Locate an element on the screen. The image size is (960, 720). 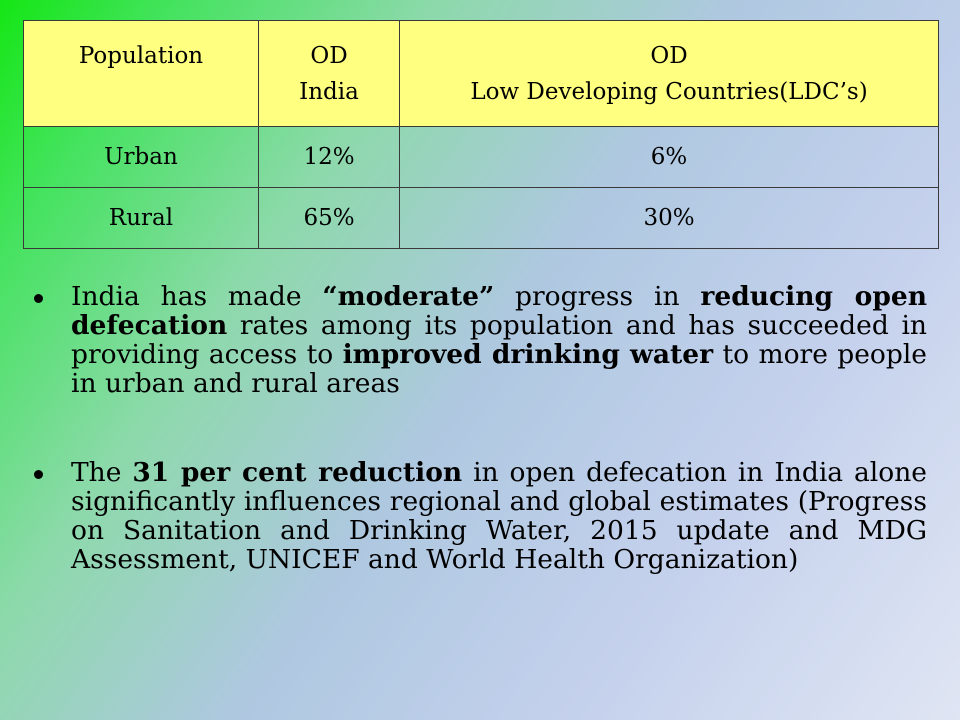
header-od-india: OD India is located at coordinates (329, 73).